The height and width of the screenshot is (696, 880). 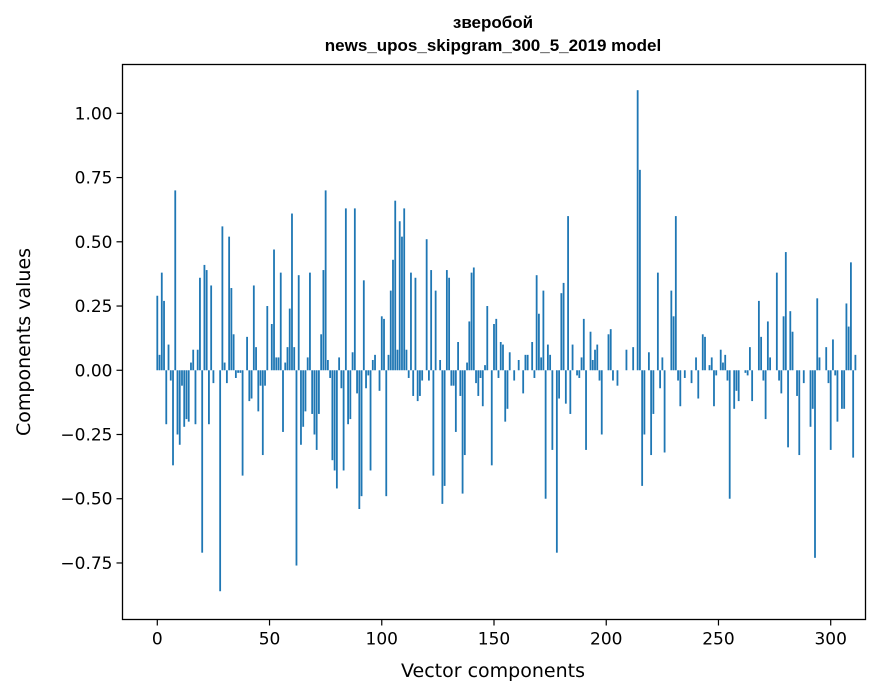 What do you see at coordinates (24, 342) in the screenshot?
I see `y-axis-label: Components values` at bounding box center [24, 342].